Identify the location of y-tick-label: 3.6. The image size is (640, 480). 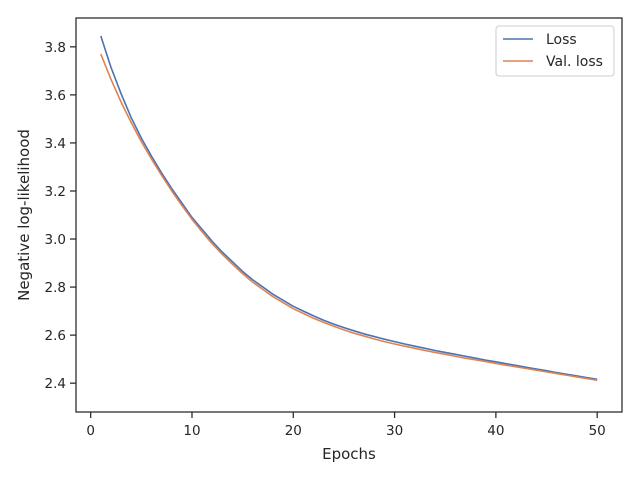
(55, 96).